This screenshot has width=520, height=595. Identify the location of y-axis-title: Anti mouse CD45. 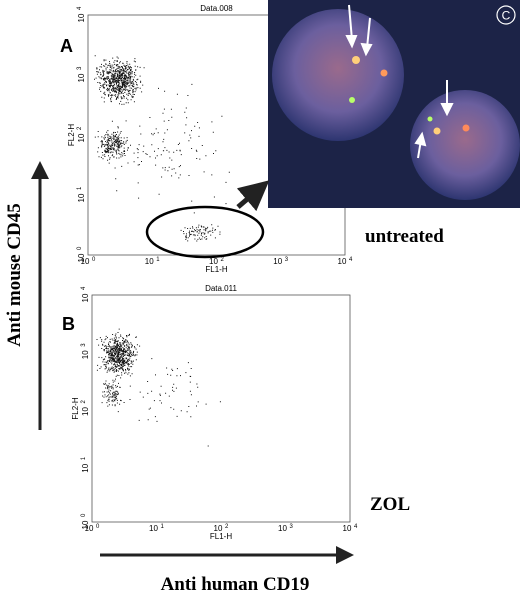
(14, 275).